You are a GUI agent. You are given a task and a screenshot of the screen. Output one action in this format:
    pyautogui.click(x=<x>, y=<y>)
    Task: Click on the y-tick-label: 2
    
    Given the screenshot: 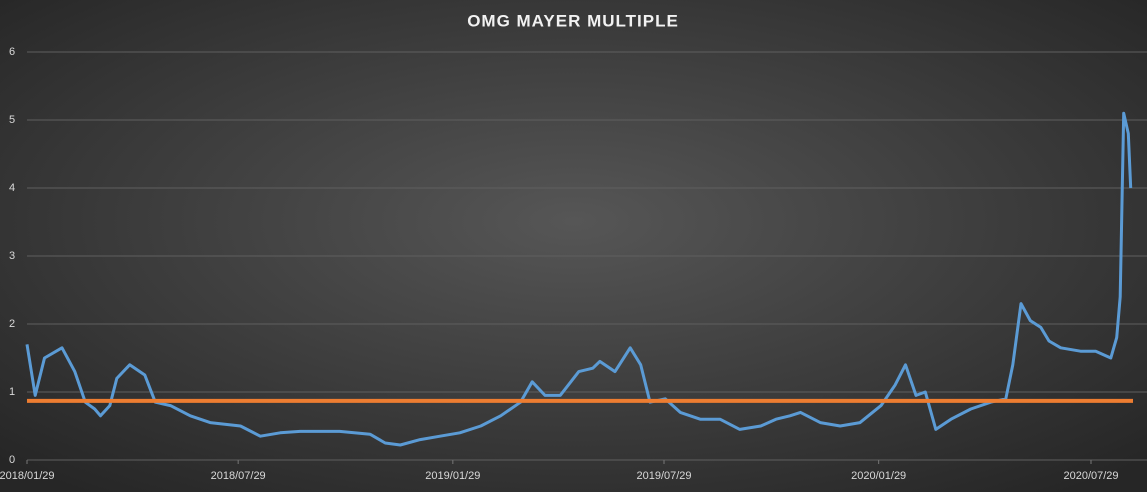 What is the action you would take?
    pyautogui.click(x=12, y=324)
    